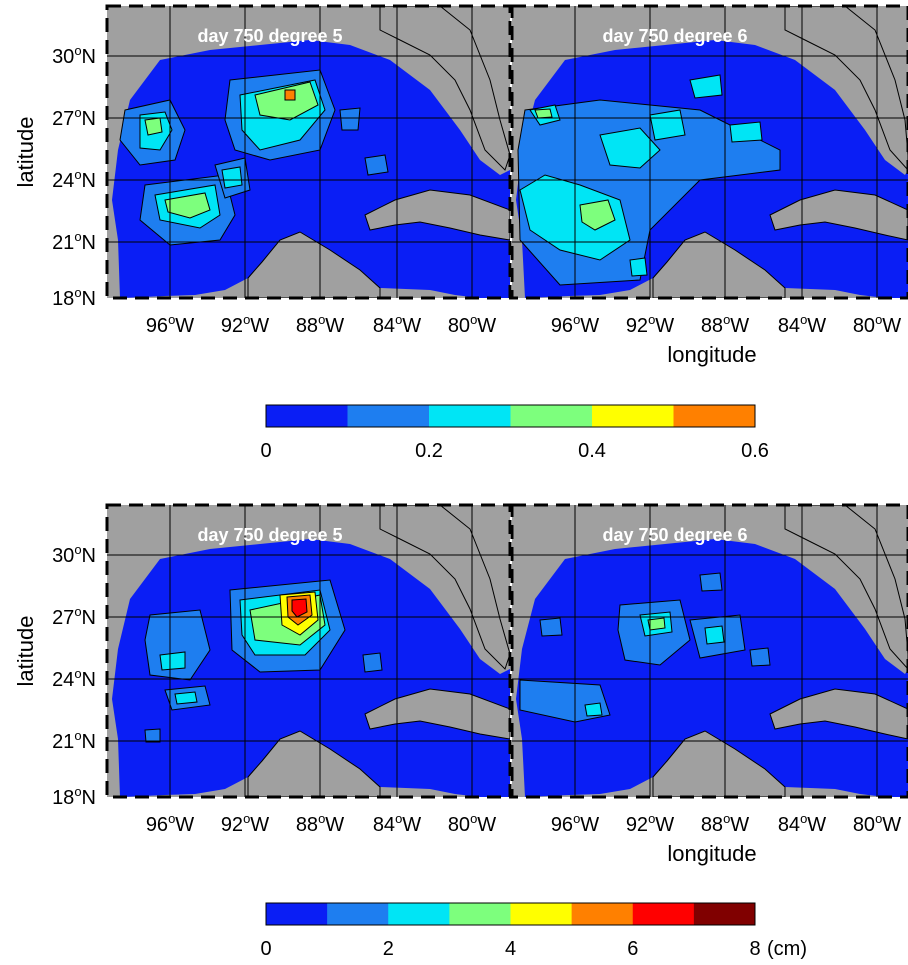 The image size is (908, 965). I want to click on colorbar-tick-label: 2, so click(388, 949).